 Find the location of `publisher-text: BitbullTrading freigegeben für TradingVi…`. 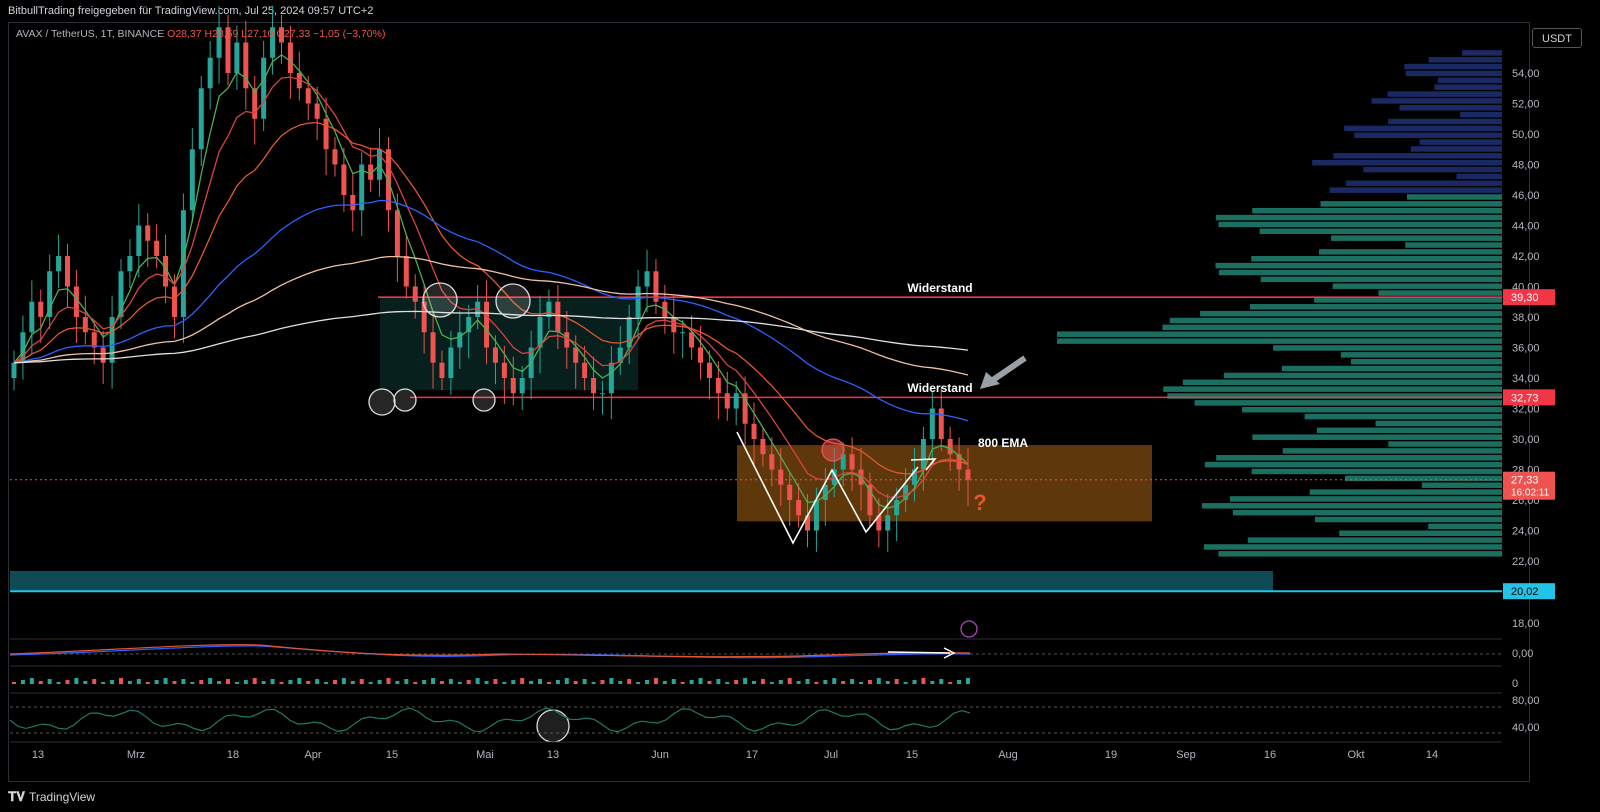

publisher-text: BitbullTrading freigegeben für TradingVi… is located at coordinates (191, 11).